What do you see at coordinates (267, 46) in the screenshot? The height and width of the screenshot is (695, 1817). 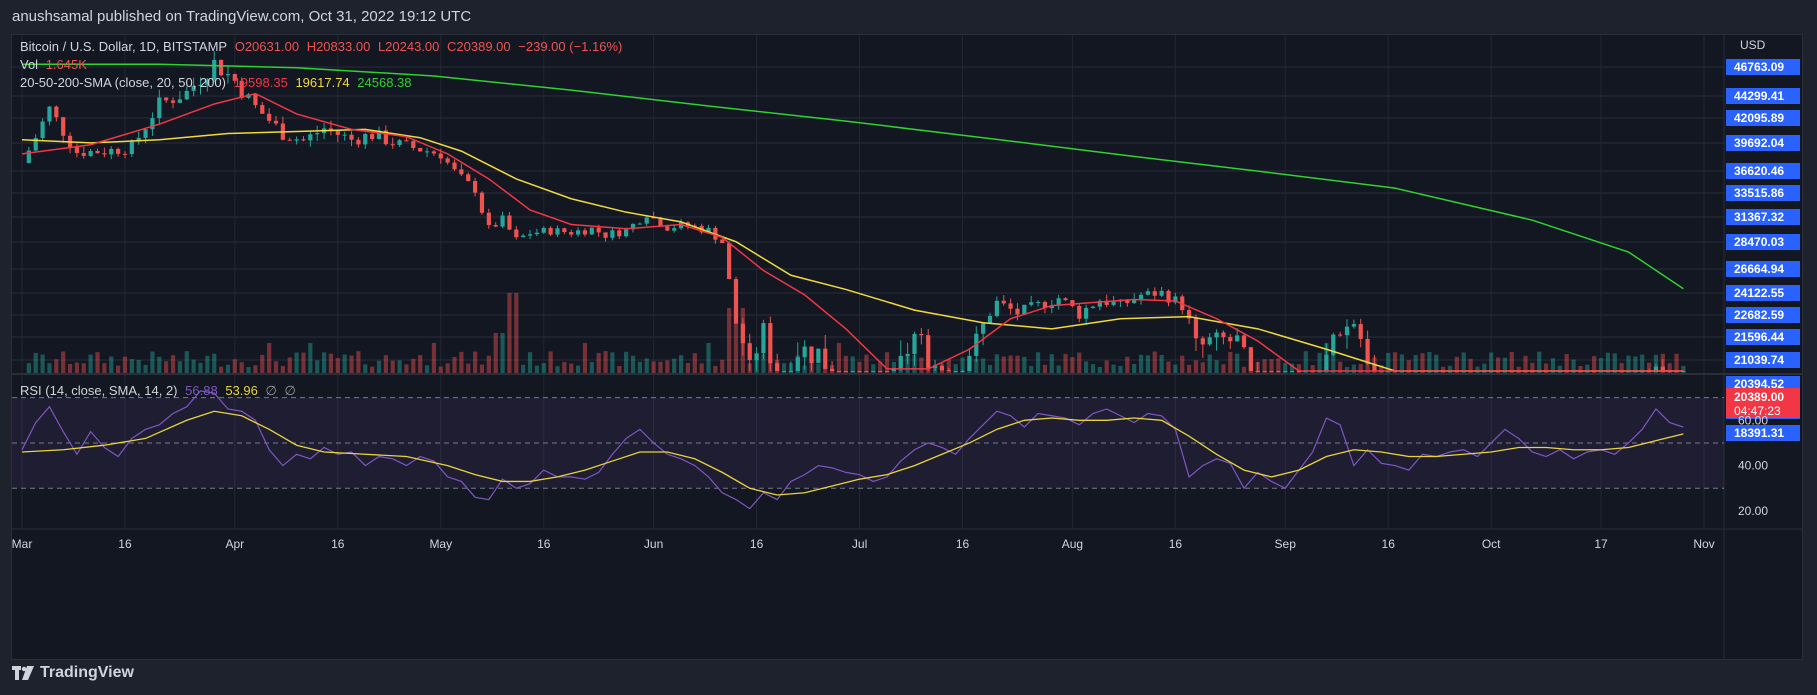 I see `open-value: O20631.00` at bounding box center [267, 46].